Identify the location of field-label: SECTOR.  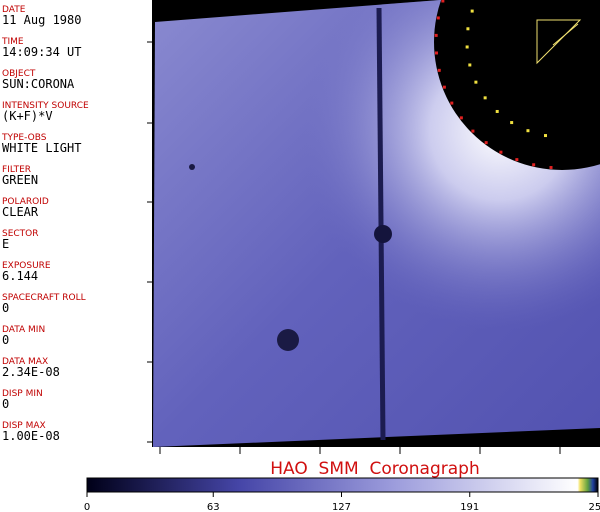
(20, 234).